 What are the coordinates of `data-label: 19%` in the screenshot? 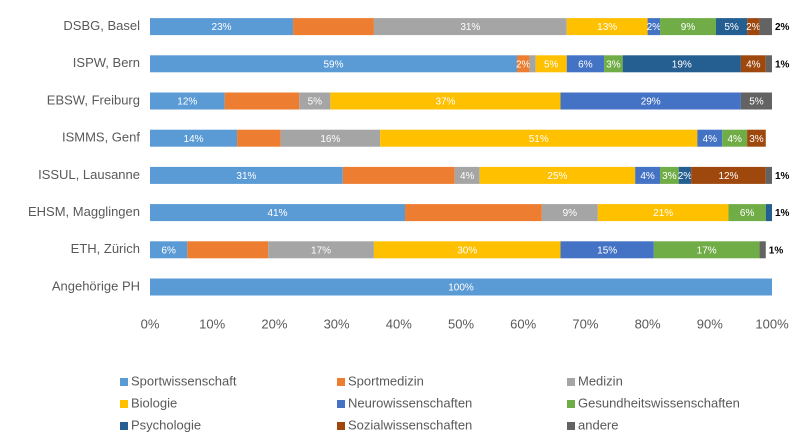 It's located at (682, 64).